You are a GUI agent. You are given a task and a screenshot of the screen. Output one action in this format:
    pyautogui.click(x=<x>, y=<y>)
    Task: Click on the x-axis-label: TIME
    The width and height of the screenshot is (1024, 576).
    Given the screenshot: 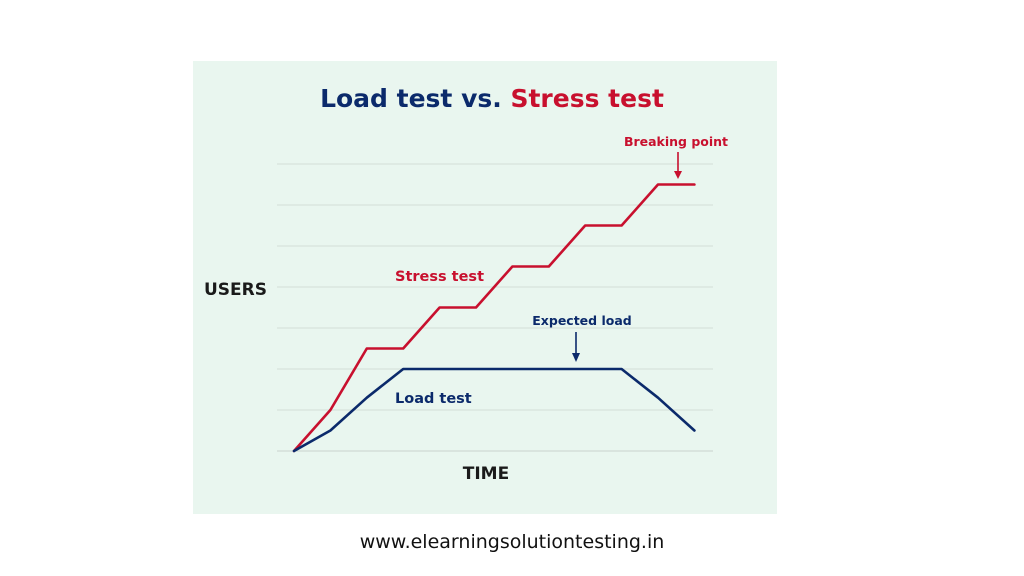 What is the action you would take?
    pyautogui.click(x=486, y=474)
    